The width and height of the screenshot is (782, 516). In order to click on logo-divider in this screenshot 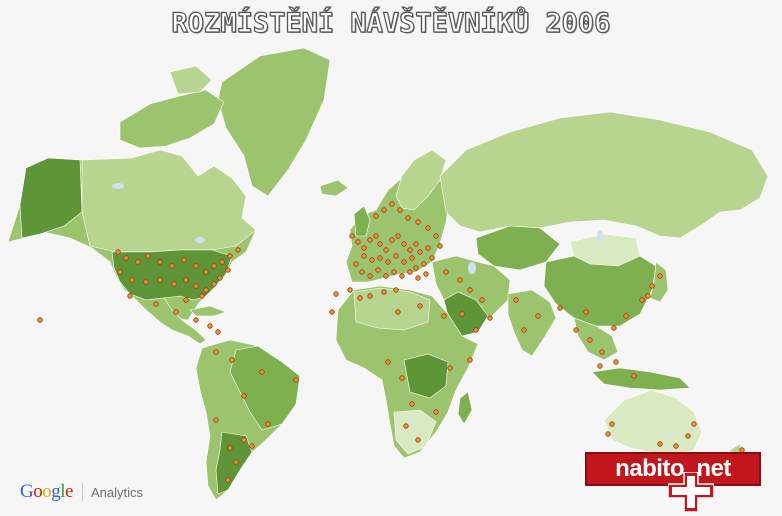, I will do `click(82, 492)`.